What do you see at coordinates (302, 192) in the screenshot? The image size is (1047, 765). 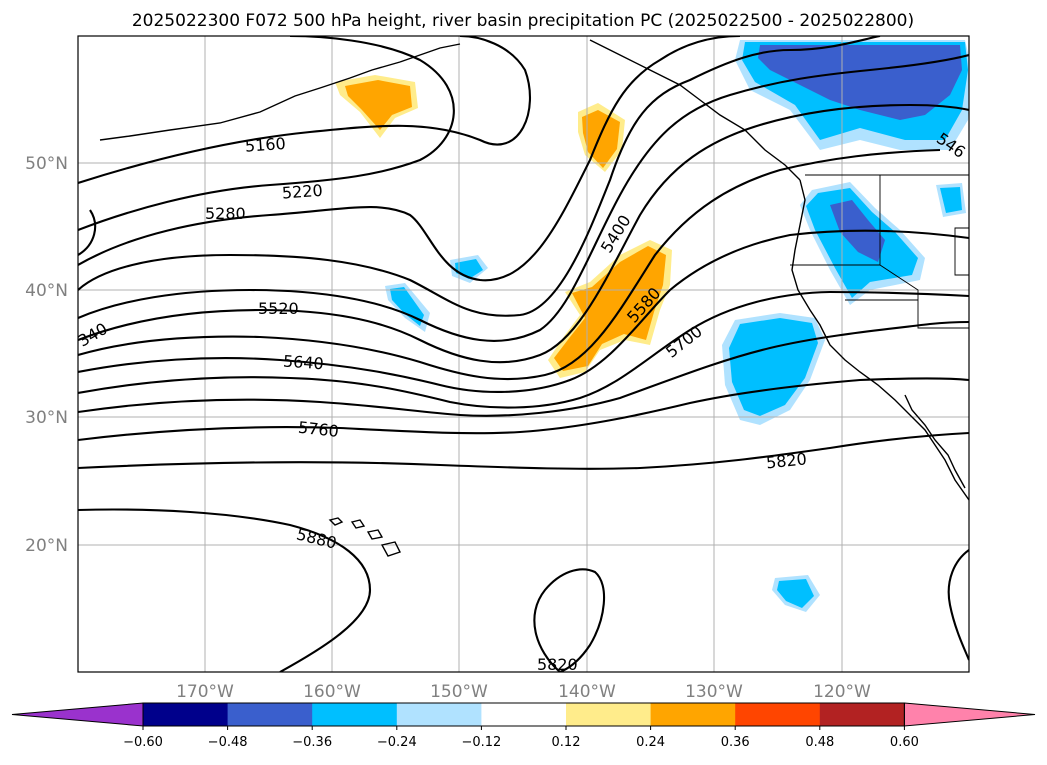 I see `contour-label: 5220` at bounding box center [302, 192].